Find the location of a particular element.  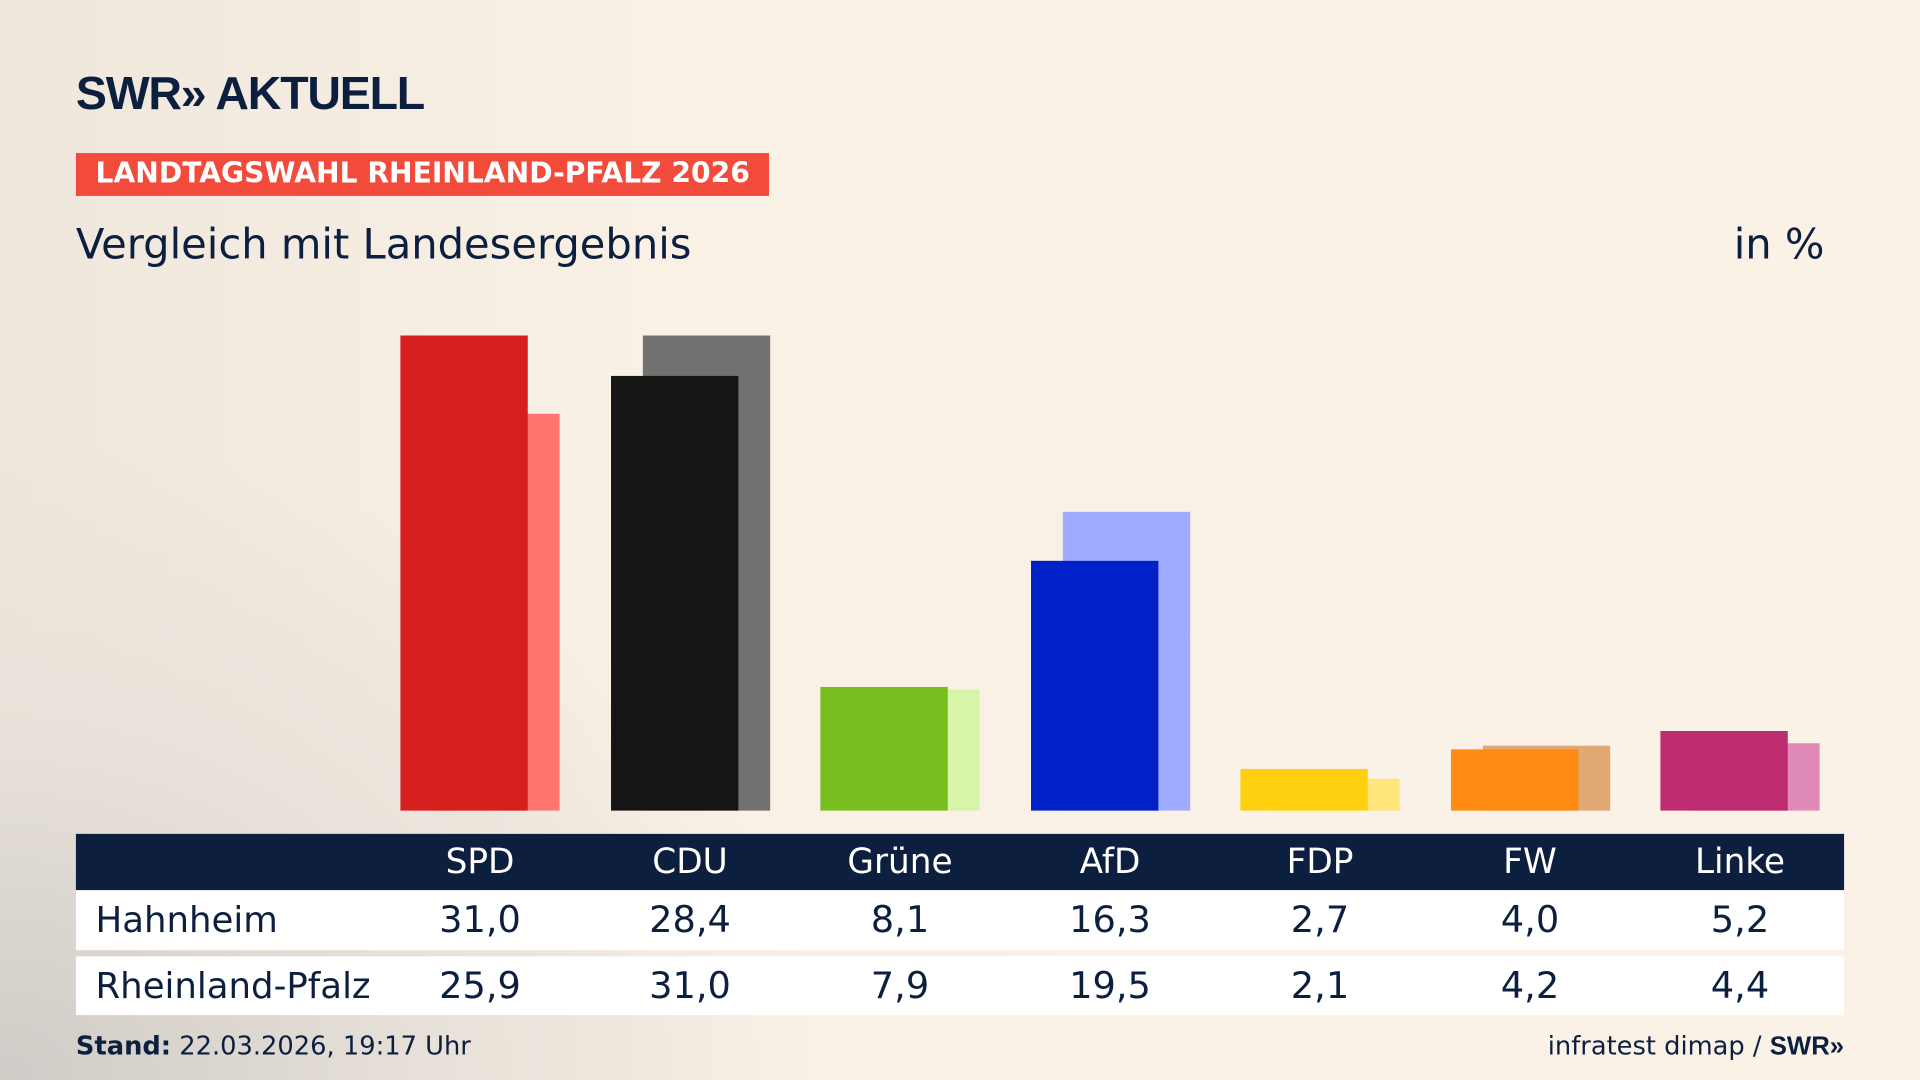

party-header: FDP is located at coordinates (1320, 861).